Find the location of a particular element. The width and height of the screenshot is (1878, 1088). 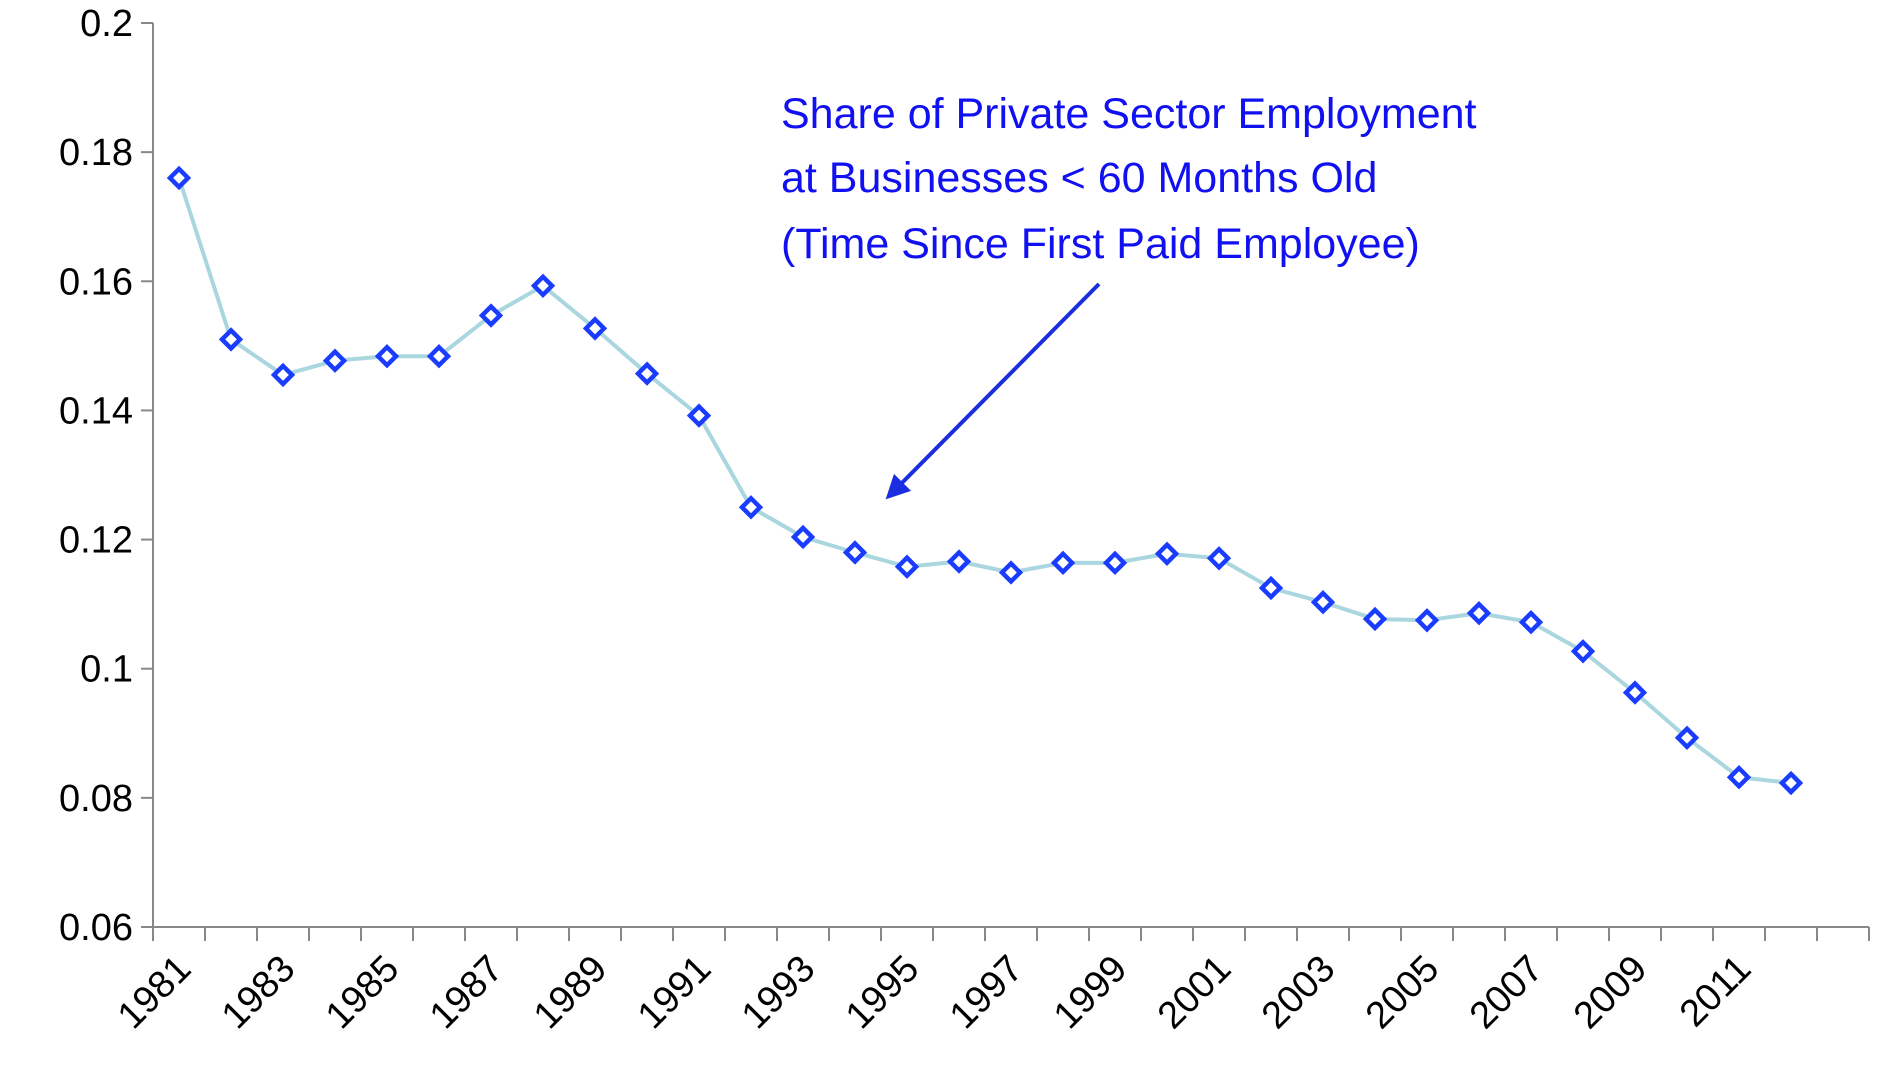

annotation-line: Share of Private Sector Employment is located at coordinates (1129, 114).